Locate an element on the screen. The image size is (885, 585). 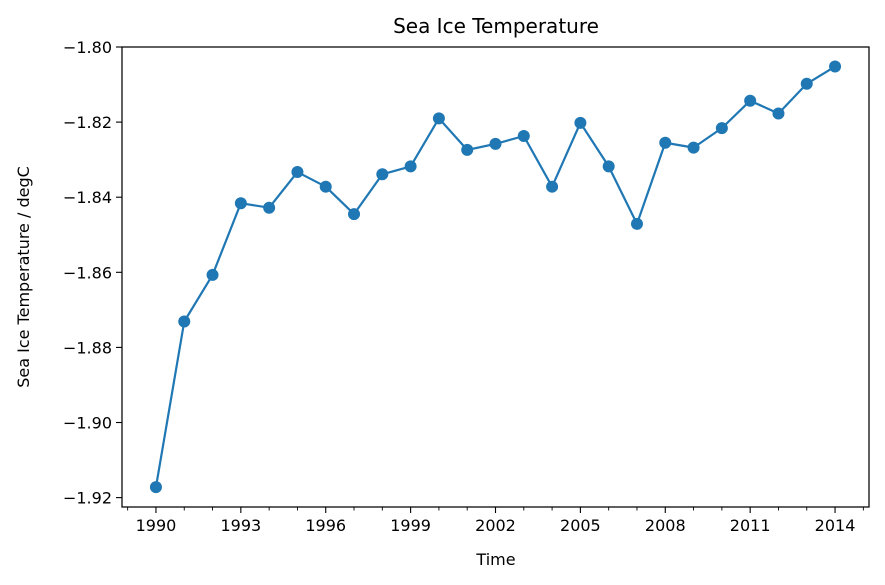
y-tick-label: −1.86 is located at coordinates (87, 272).